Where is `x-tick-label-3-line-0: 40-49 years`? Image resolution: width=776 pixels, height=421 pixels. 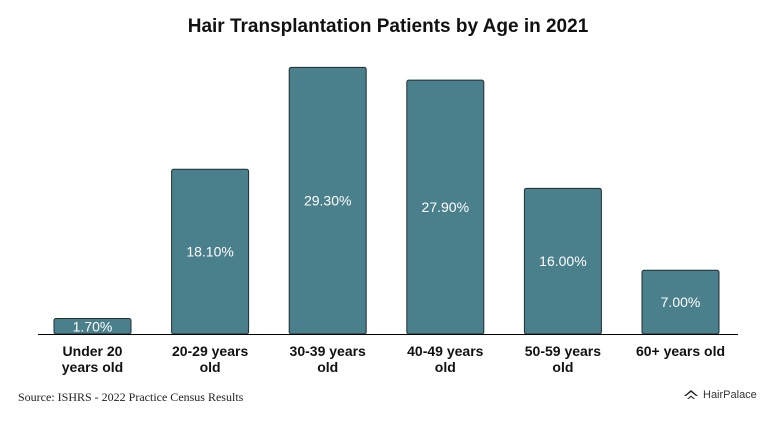
x-tick-label-3-line-0: 40-49 years is located at coordinates (445, 351).